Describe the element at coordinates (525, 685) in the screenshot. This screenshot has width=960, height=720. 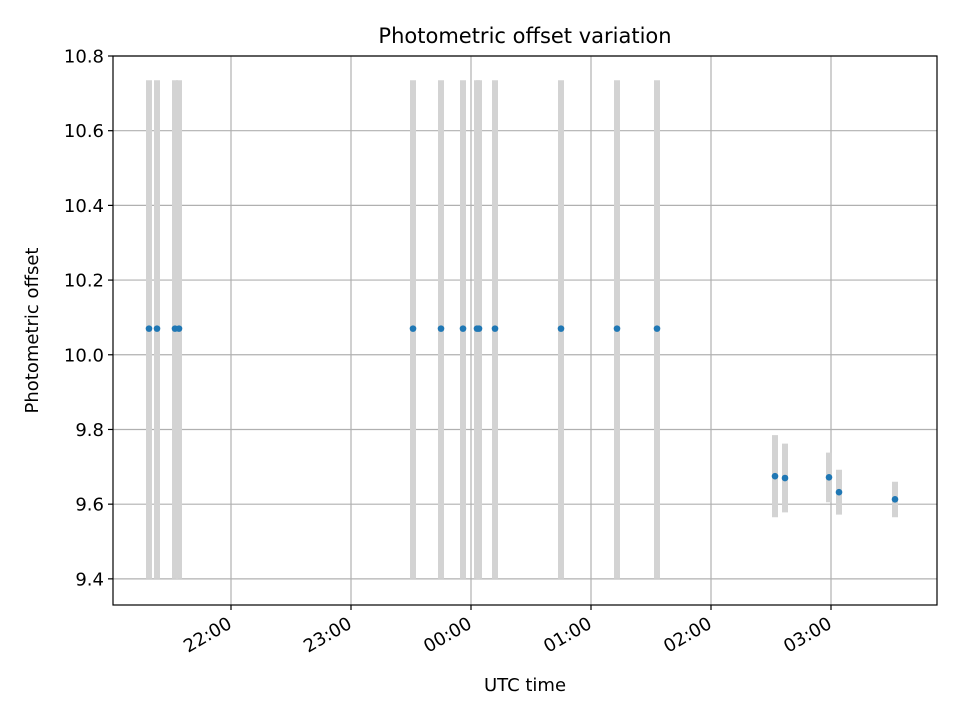
I see `x-axis-title: UTC time` at that location.